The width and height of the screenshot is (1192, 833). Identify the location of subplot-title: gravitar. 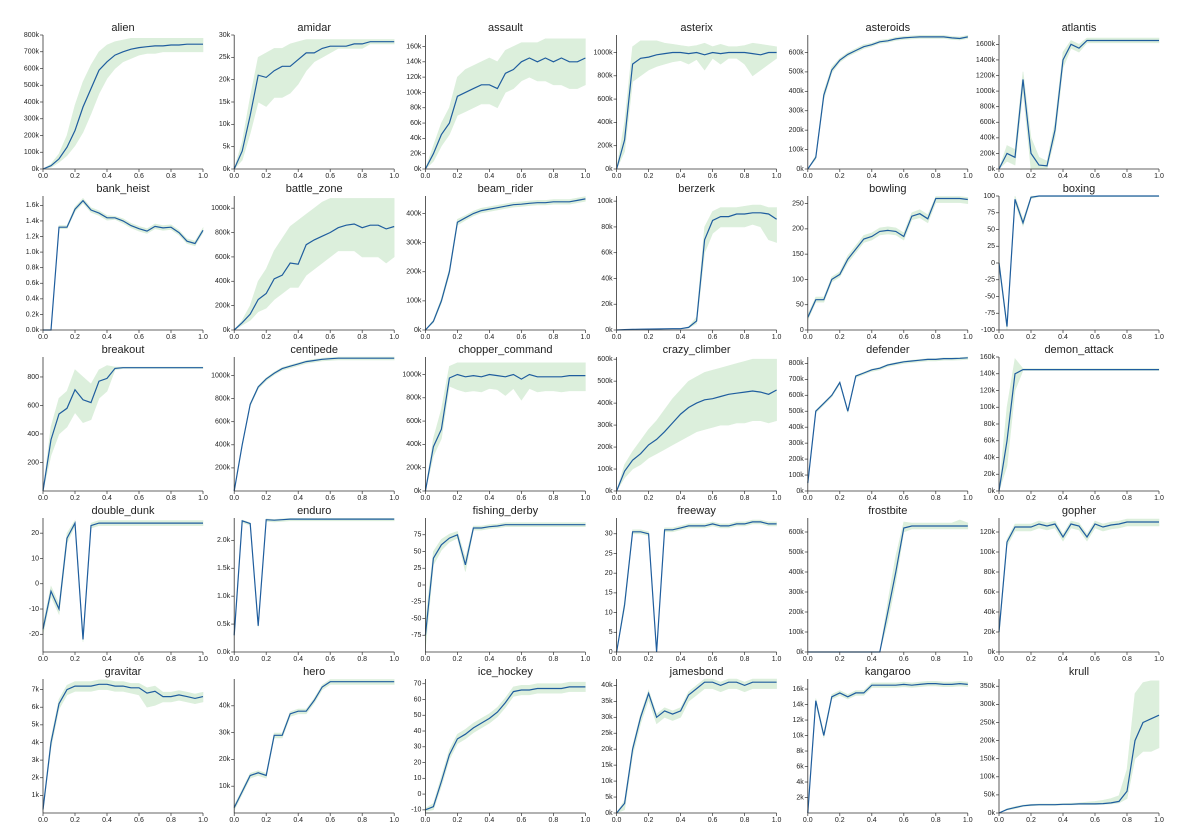
(123, 672).